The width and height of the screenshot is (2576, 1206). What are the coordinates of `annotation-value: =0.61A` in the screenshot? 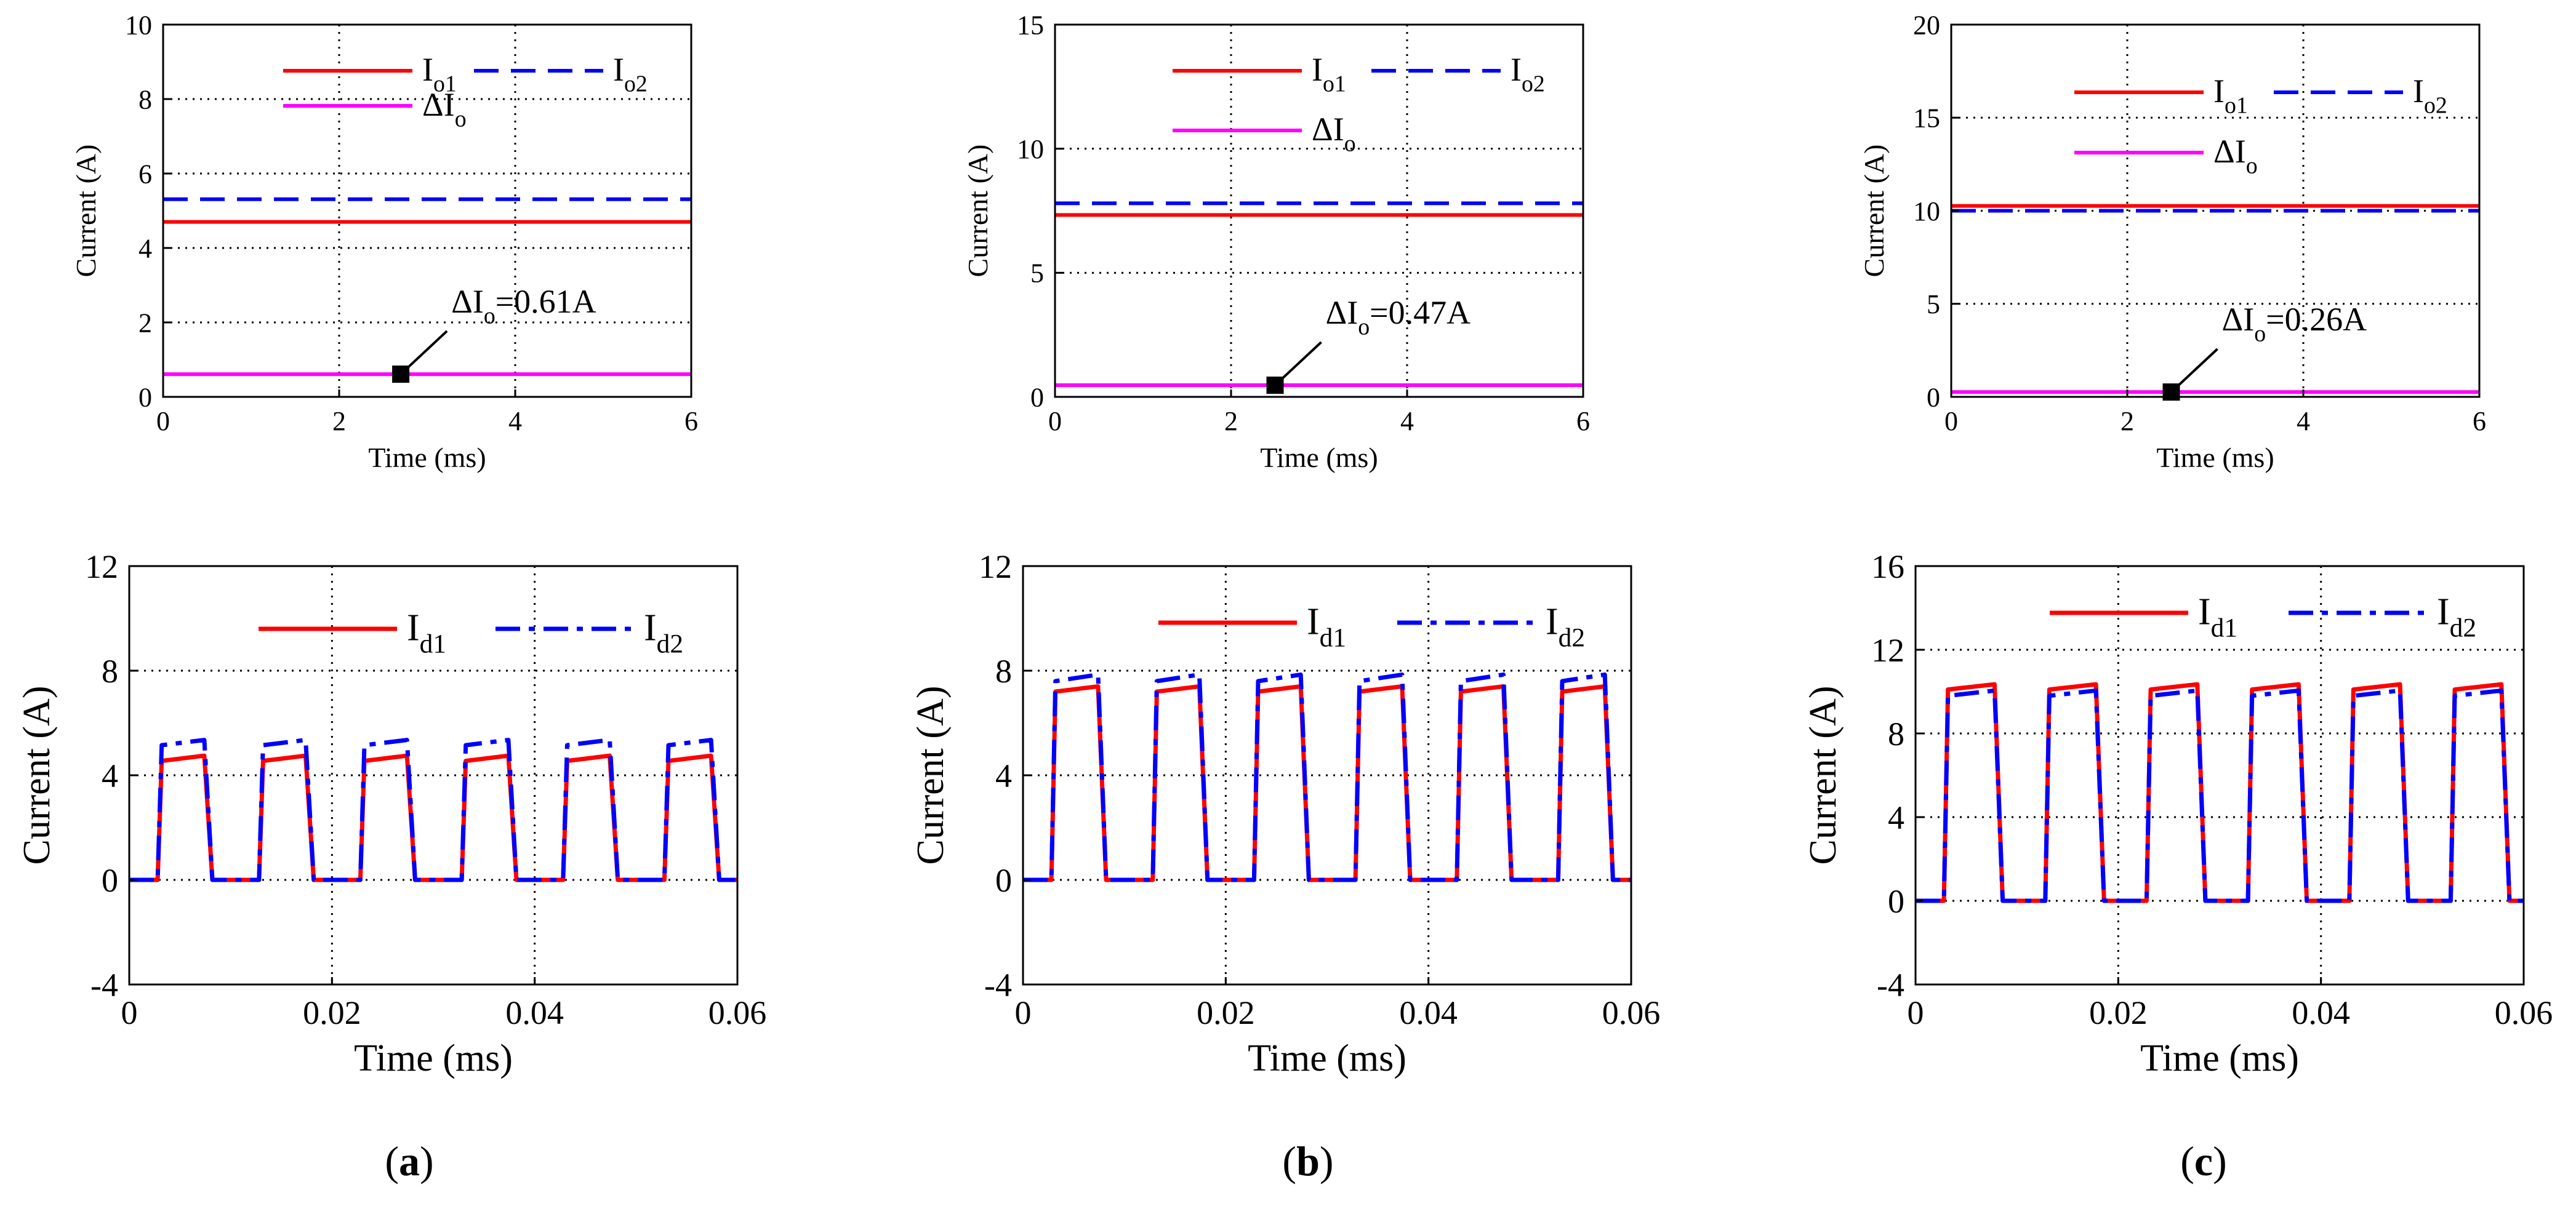 It's located at (546, 301).